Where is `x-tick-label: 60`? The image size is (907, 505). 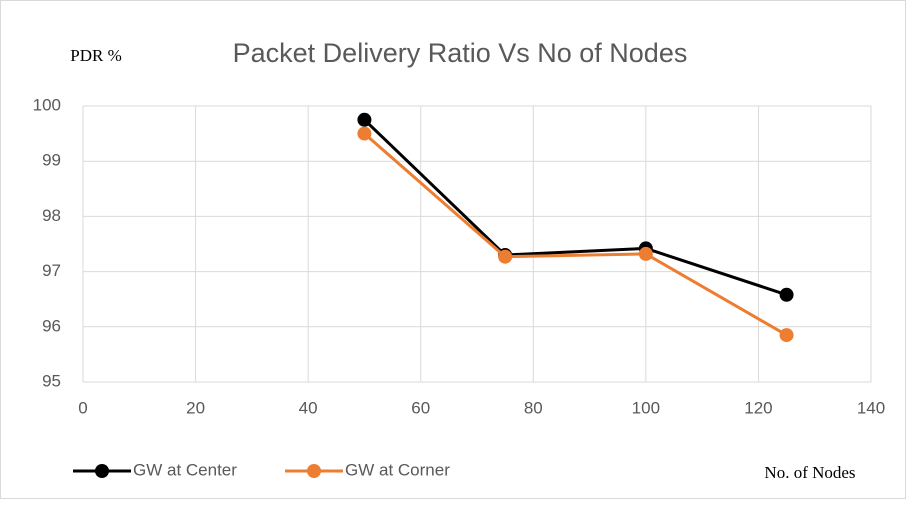
x-tick-label: 60 is located at coordinates (420, 407).